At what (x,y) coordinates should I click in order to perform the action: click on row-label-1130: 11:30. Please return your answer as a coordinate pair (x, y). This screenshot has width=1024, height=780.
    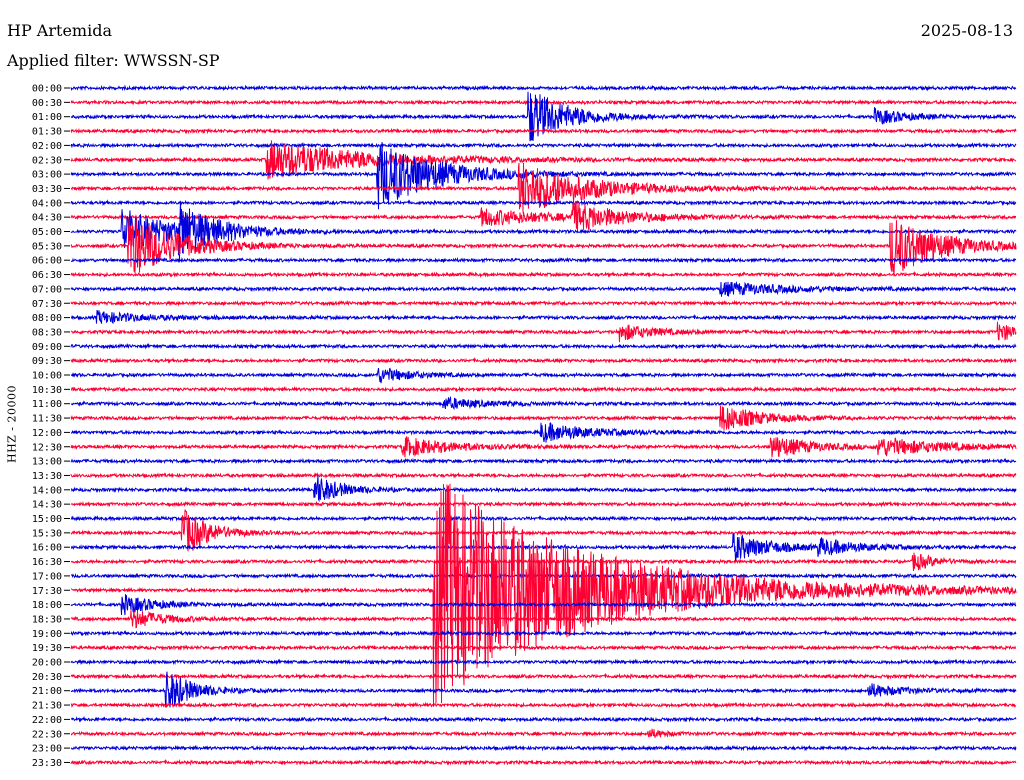
    Looking at the image, I should click on (47, 419).